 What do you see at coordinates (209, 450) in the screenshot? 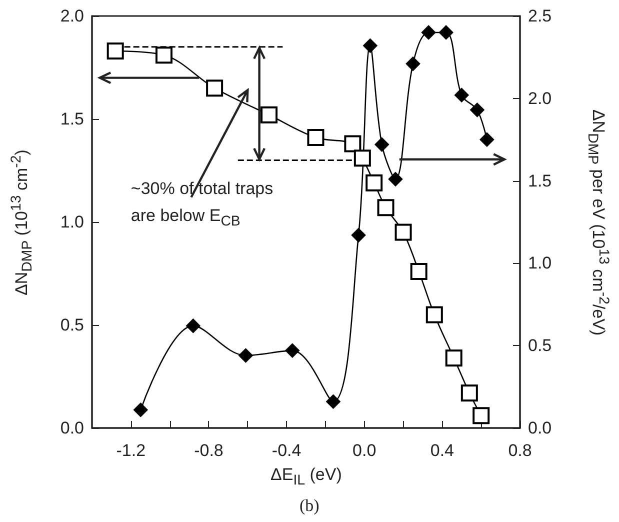
I see `x-tick-label: -0.8` at bounding box center [209, 450].